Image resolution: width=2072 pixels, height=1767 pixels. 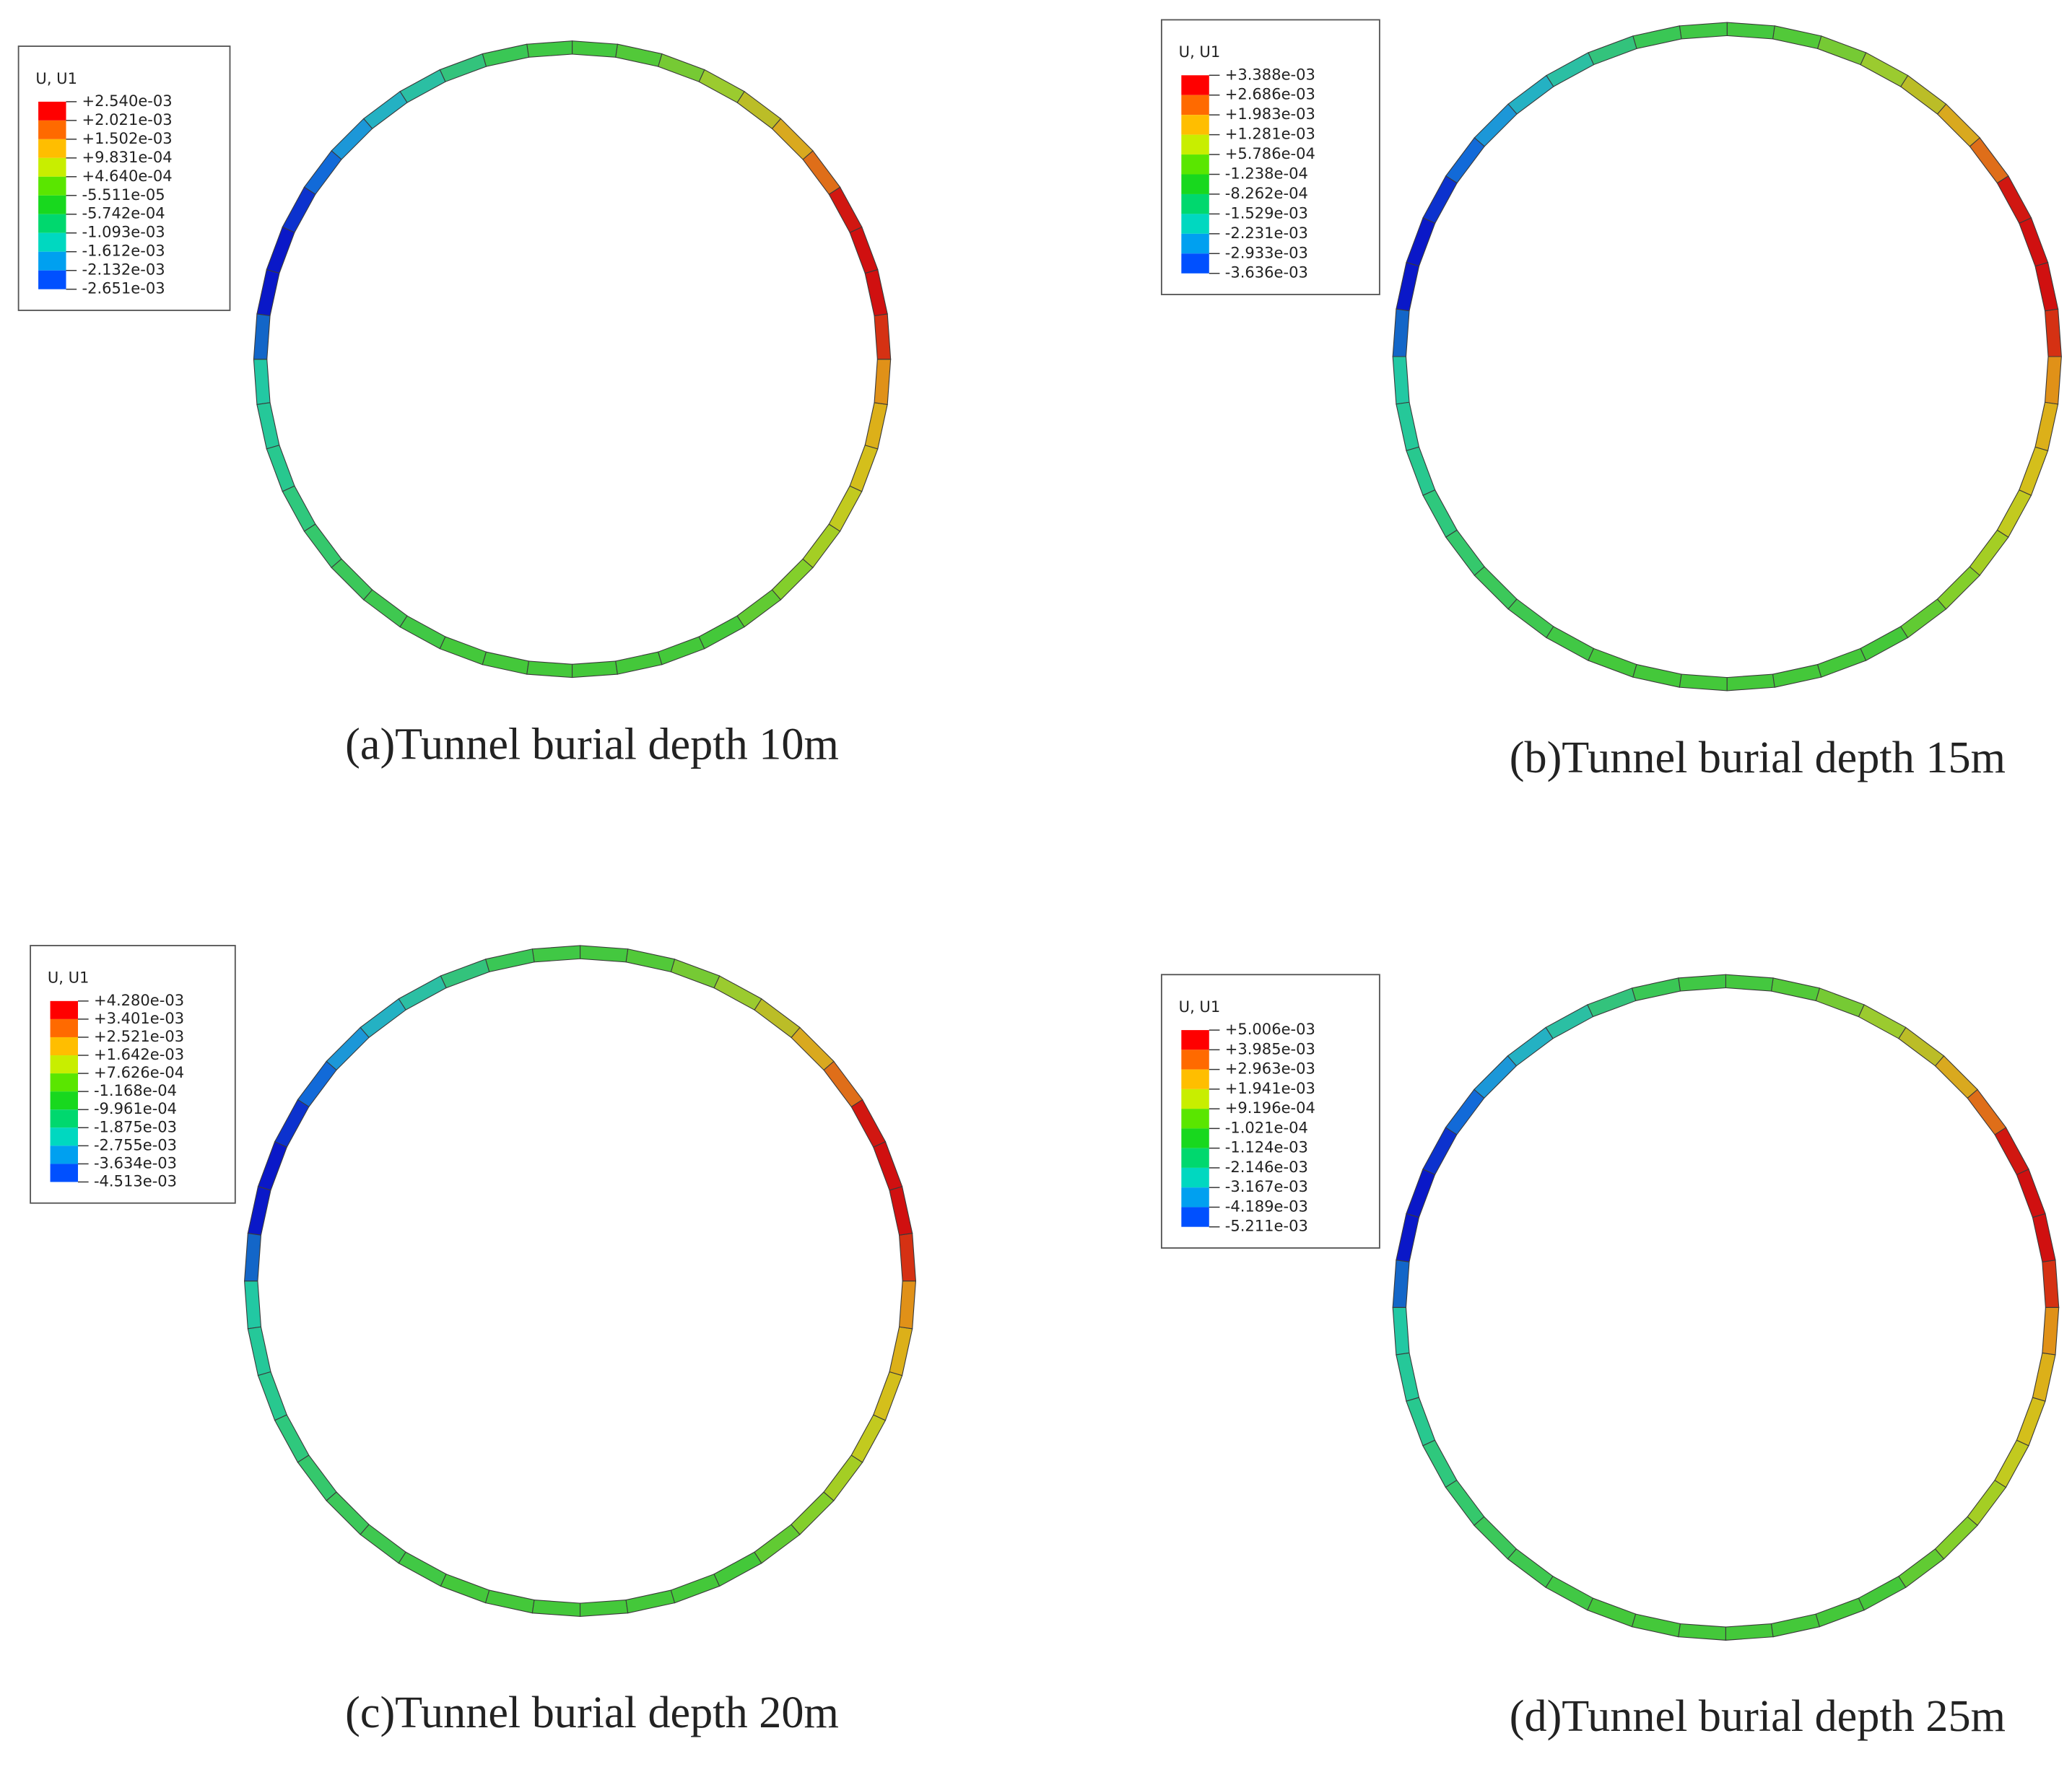 What do you see at coordinates (135, 1108) in the screenshot?
I see `legend-label: -9.961e-04` at bounding box center [135, 1108].